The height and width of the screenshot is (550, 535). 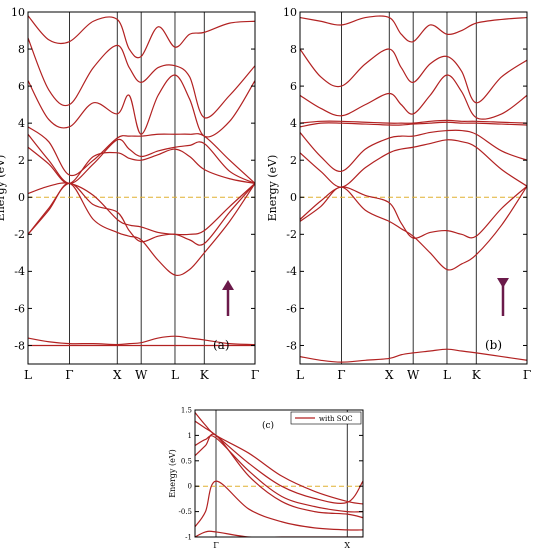 I want to click on legend: with SOC, so click(x=326, y=418).